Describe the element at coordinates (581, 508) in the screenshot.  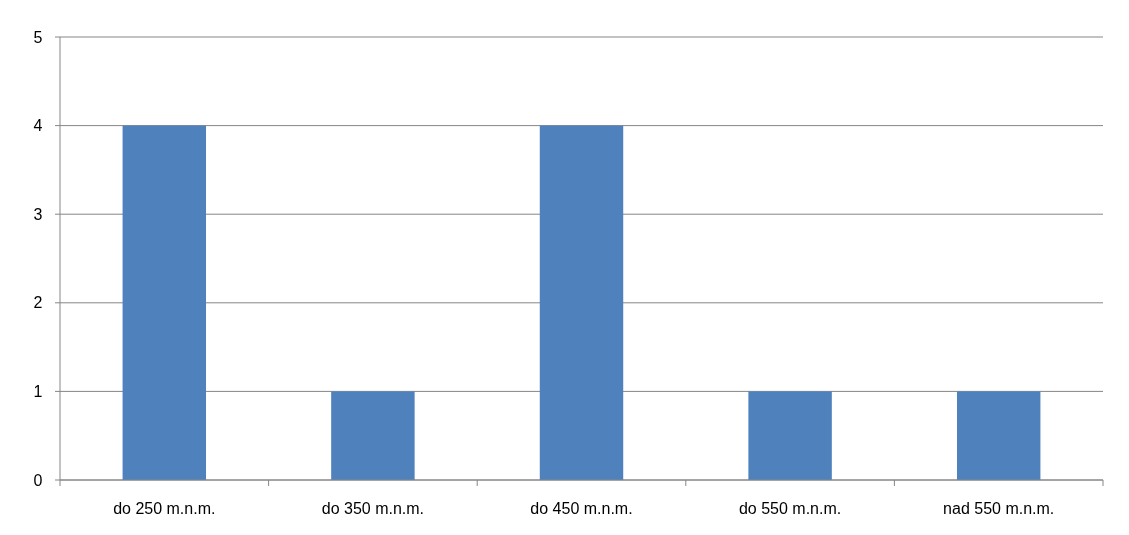
I see `x-tick-label: do 450 m.n.m.` at that location.